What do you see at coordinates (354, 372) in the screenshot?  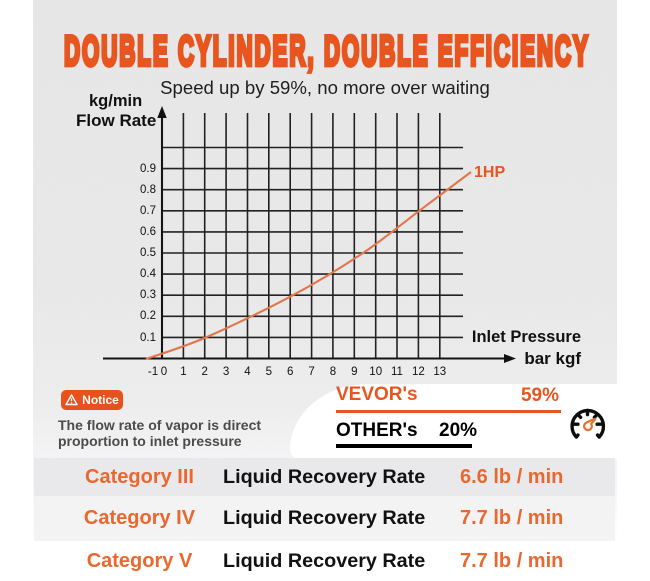 I see `svg-text: 9` at bounding box center [354, 372].